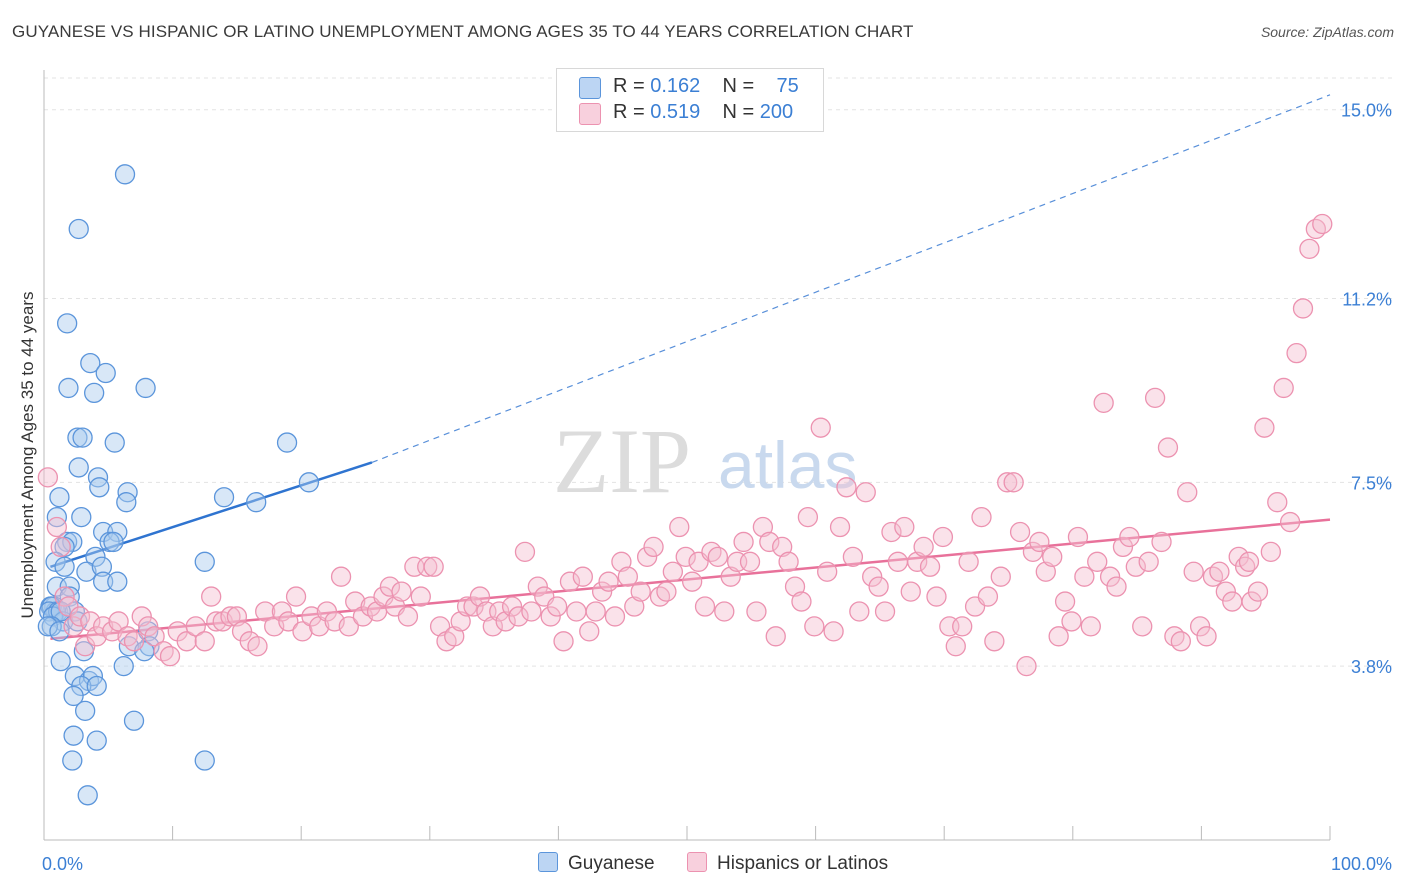  I want to click on y-axis-label: Unemployment Among Ages 35 to 44 years, so click(27, 455).